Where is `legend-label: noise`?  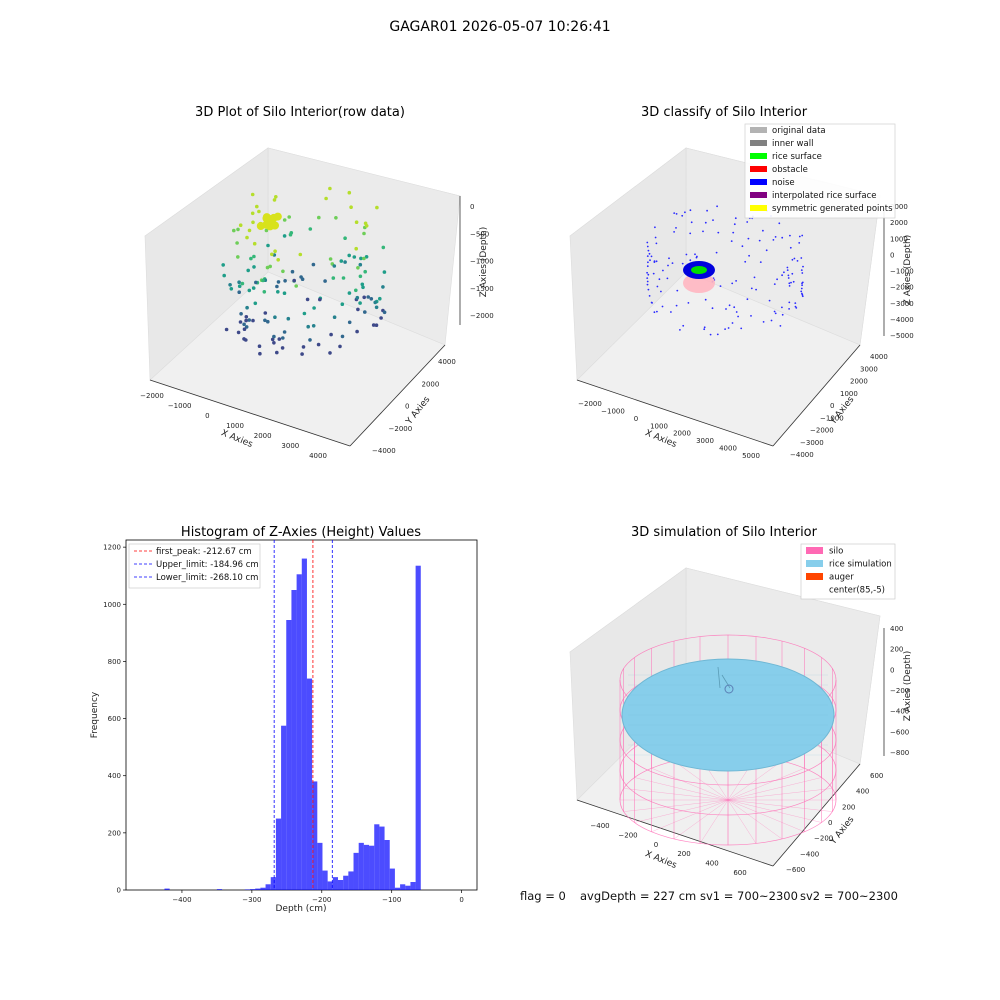
legend-label: noise is located at coordinates (783, 183).